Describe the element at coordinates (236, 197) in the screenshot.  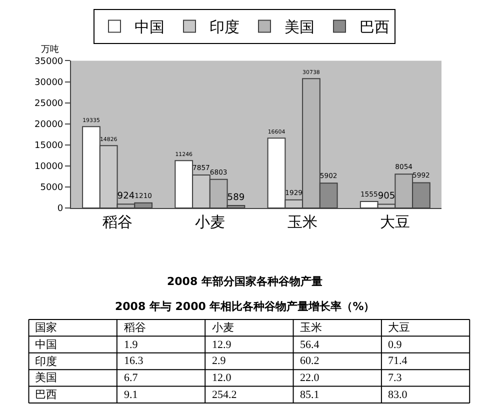
I see `data-label: 589` at that location.